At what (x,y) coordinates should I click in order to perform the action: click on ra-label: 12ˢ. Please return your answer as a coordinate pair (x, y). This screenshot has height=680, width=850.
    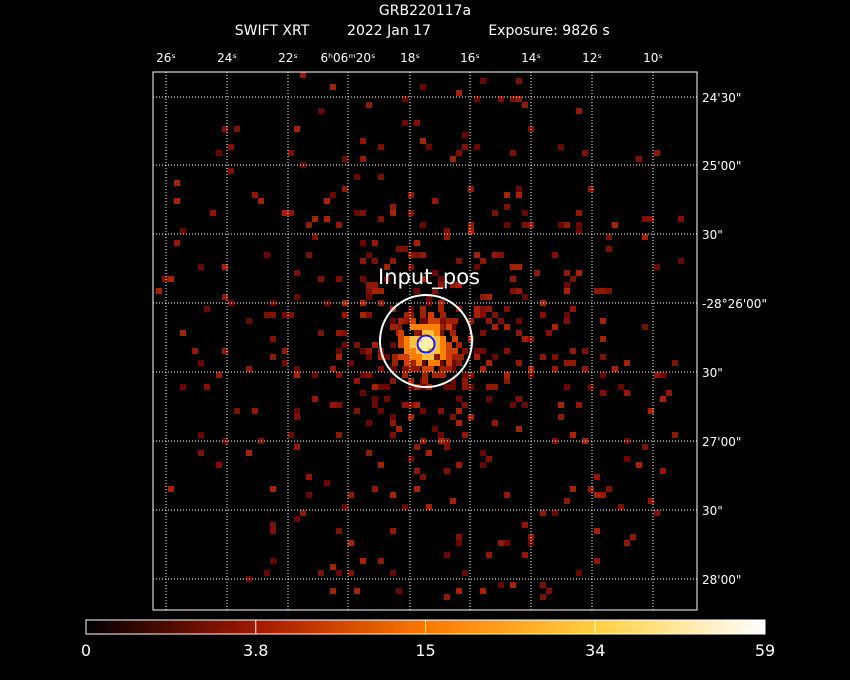
    Looking at the image, I should click on (592, 58).